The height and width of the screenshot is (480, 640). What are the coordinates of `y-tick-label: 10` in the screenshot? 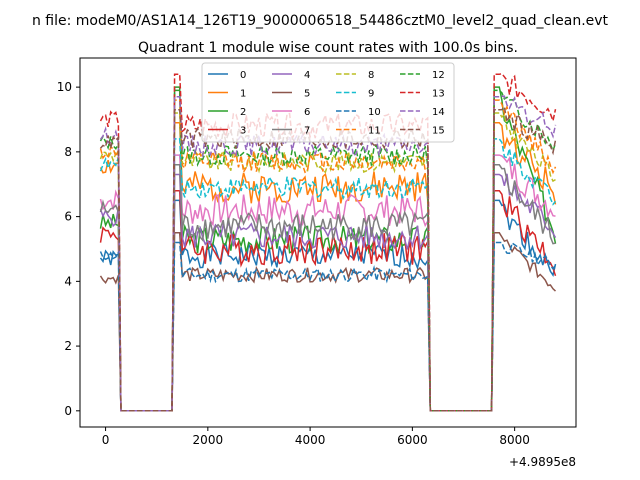 It's located at (64, 87).